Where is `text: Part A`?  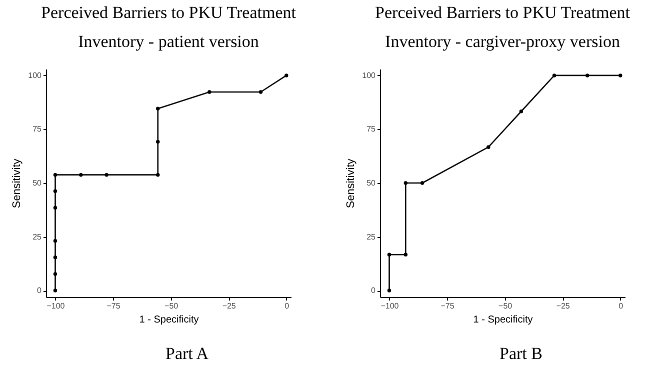 text: Part A is located at coordinates (187, 354).